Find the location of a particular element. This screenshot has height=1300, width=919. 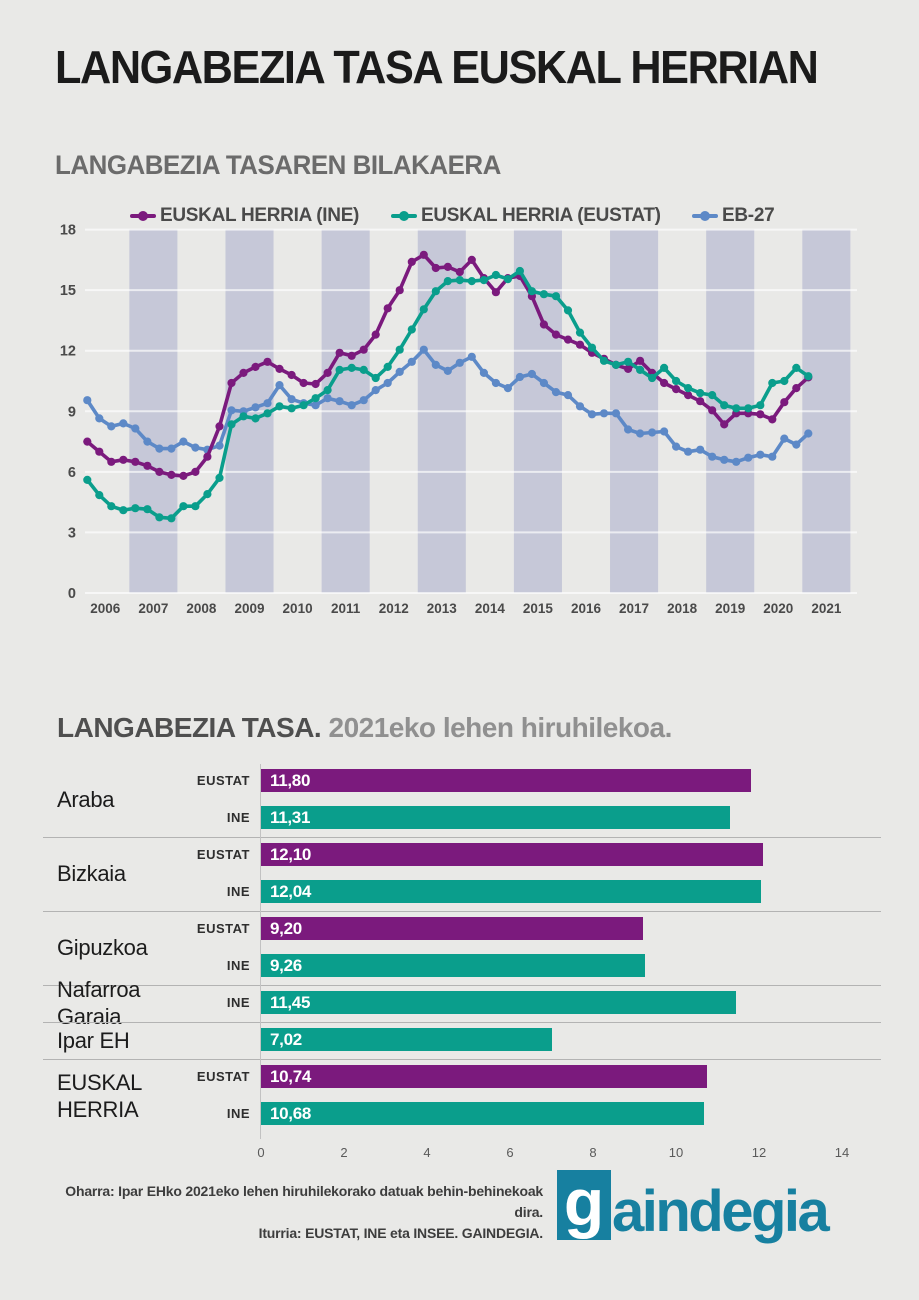

bar-gipuzkoa-ine: 9,26 is located at coordinates (453, 965).